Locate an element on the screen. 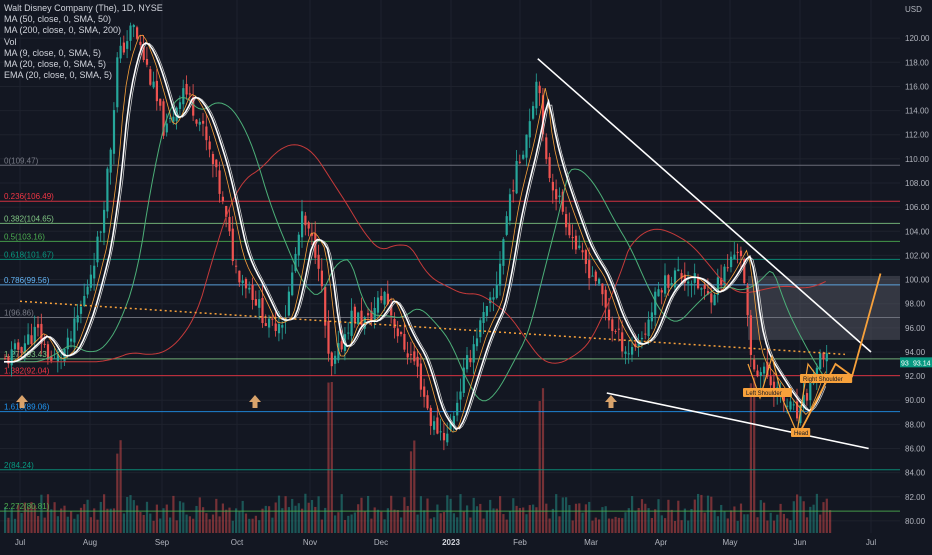 This screenshot has width=932, height=555. y-tick: 80.00 is located at coordinates (915, 521).